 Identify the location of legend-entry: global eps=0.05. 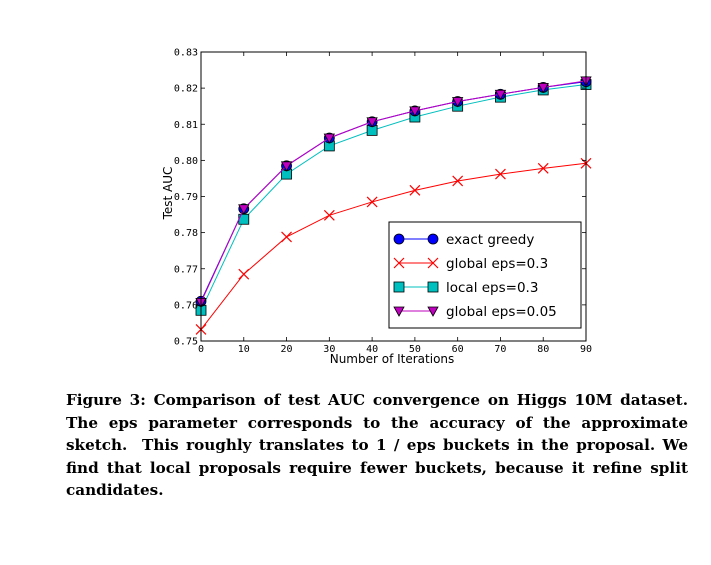
(475, 312).